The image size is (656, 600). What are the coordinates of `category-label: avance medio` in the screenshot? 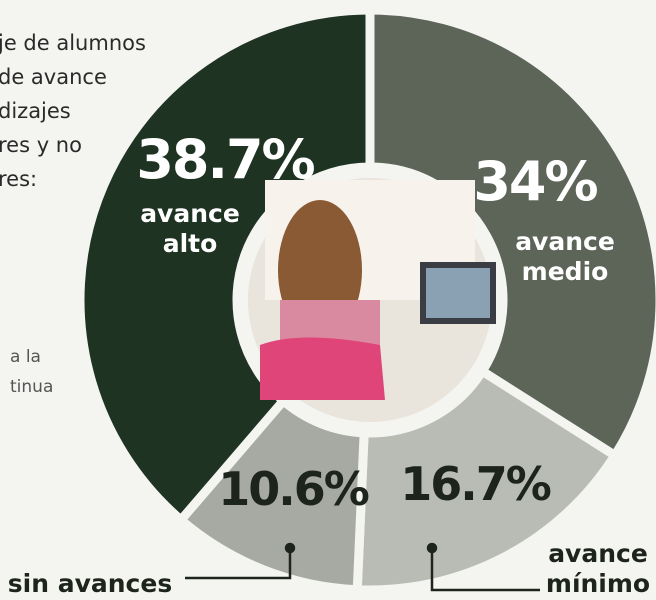 It's located at (565, 256).